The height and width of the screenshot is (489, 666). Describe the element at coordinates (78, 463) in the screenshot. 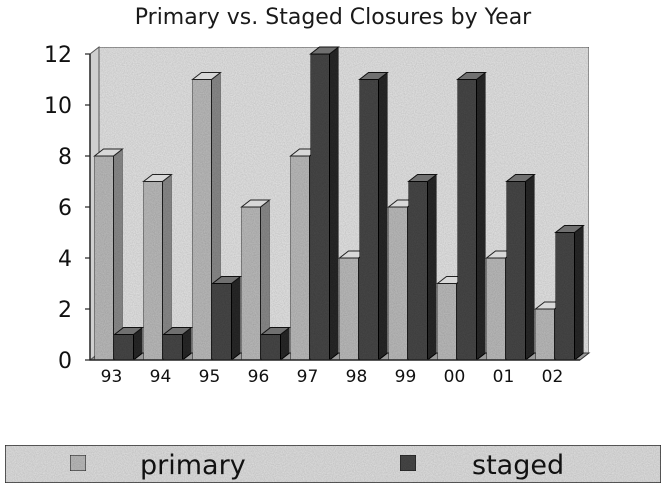

I see `legend-swatch-primary` at that location.